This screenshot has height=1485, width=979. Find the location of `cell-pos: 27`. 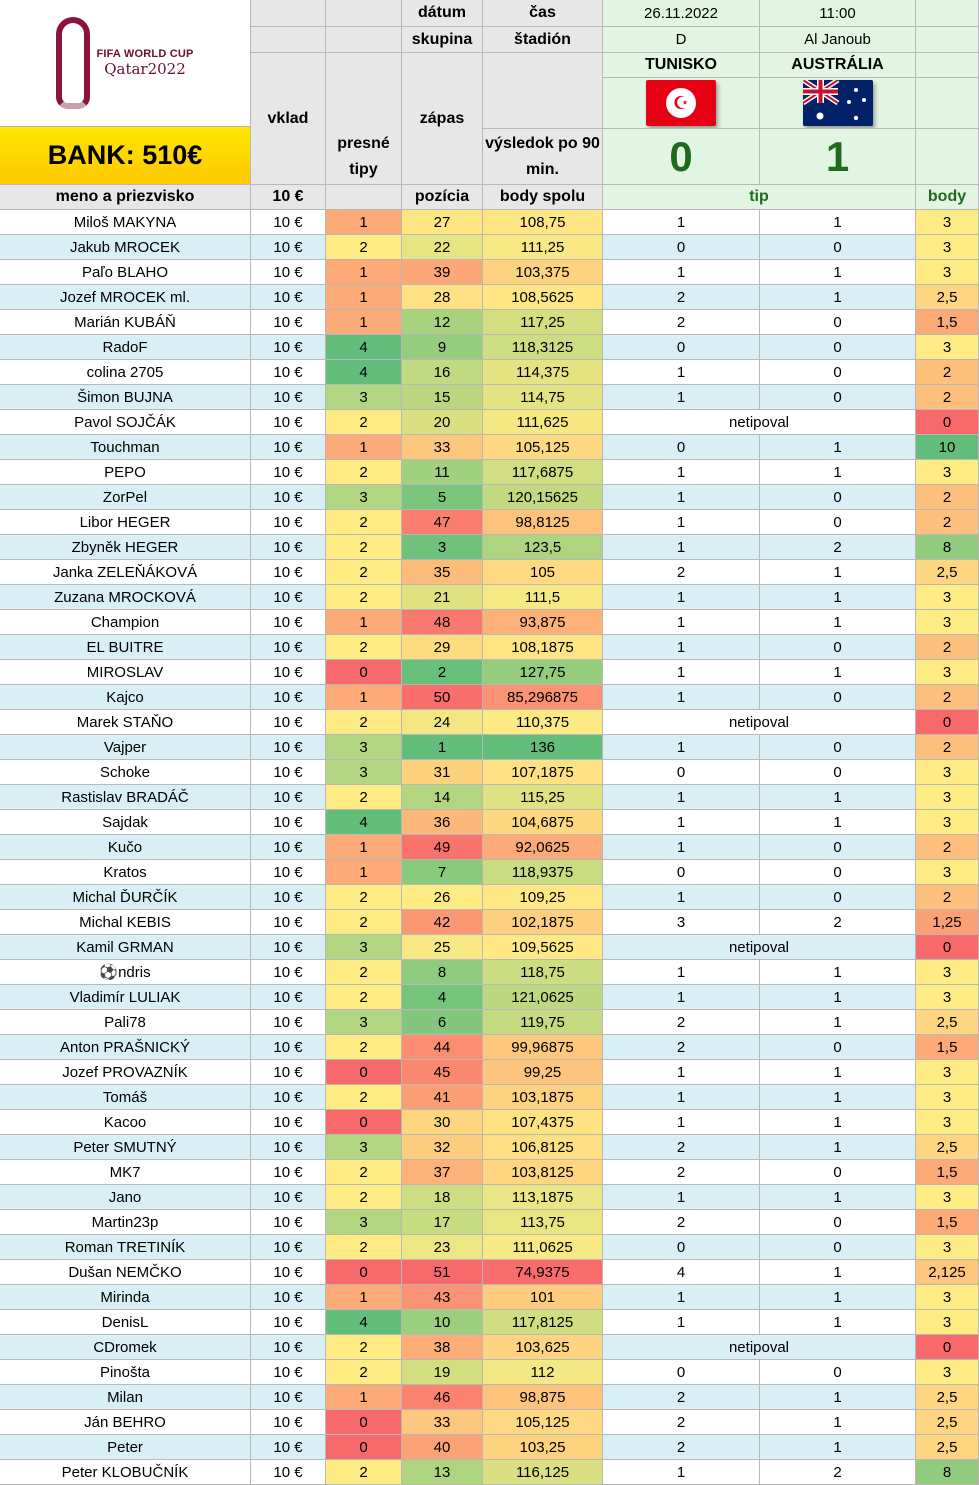

cell-pos: 27 is located at coordinates (442, 222).